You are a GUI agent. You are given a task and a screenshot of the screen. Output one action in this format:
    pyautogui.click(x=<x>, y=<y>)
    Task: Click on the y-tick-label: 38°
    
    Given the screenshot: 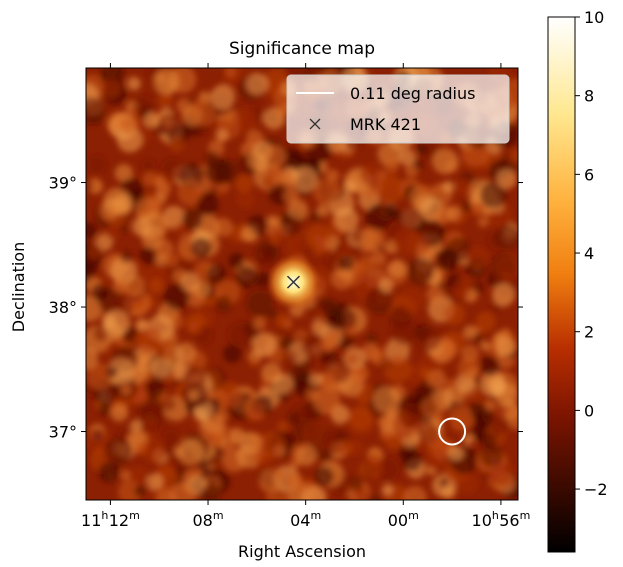 What is the action you would take?
    pyautogui.click(x=63, y=307)
    